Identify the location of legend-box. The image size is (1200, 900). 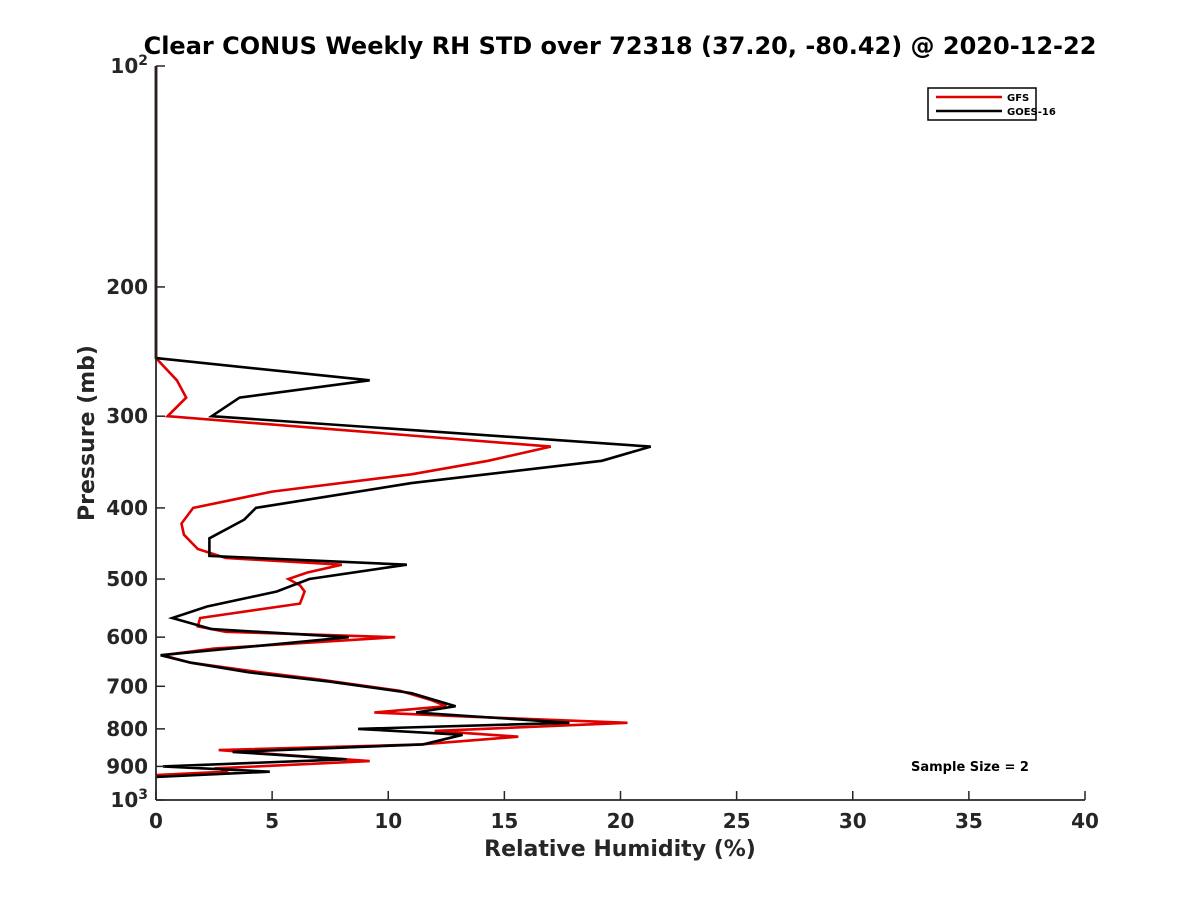
(982, 104).